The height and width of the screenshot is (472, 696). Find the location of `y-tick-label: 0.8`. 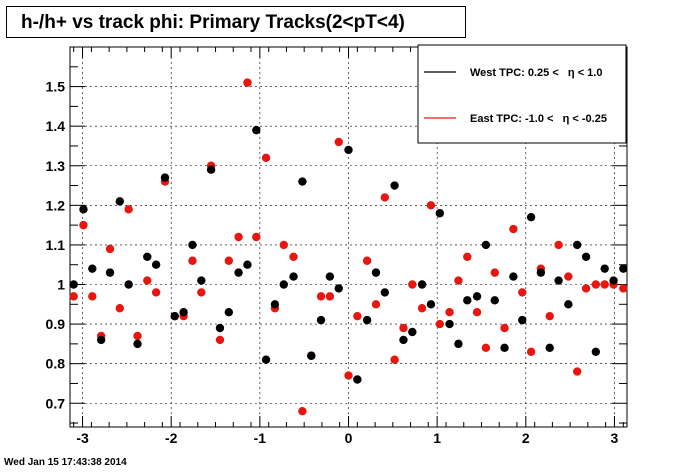

y-tick-label: 0.8 is located at coordinates (56, 364).